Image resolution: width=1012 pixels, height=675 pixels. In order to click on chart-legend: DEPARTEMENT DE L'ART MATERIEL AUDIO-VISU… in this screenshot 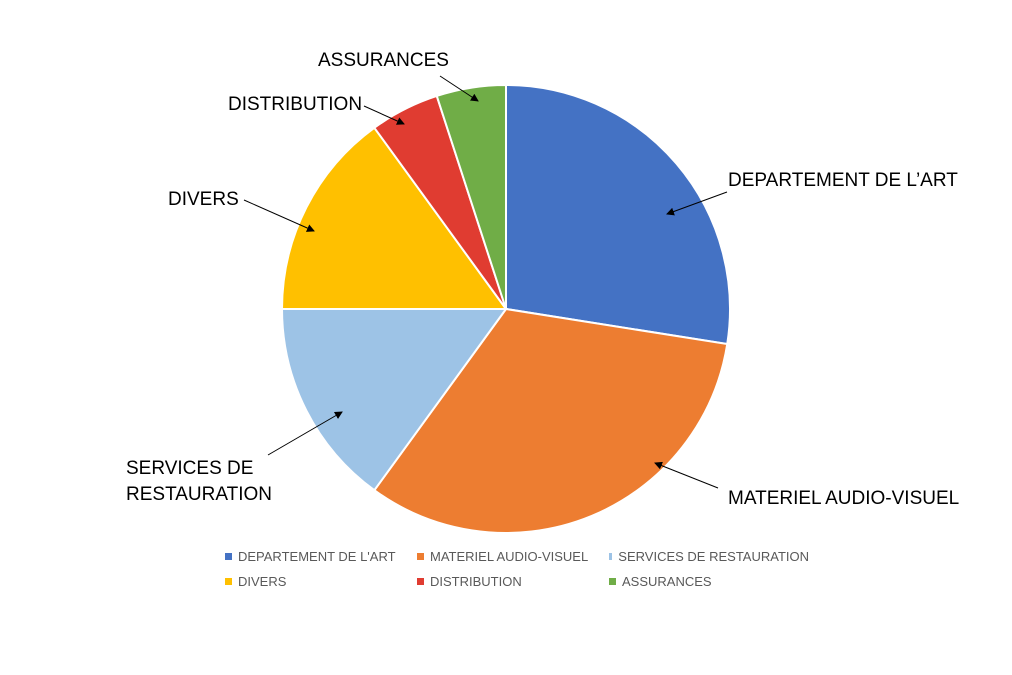, I will do `click(545, 569)`.